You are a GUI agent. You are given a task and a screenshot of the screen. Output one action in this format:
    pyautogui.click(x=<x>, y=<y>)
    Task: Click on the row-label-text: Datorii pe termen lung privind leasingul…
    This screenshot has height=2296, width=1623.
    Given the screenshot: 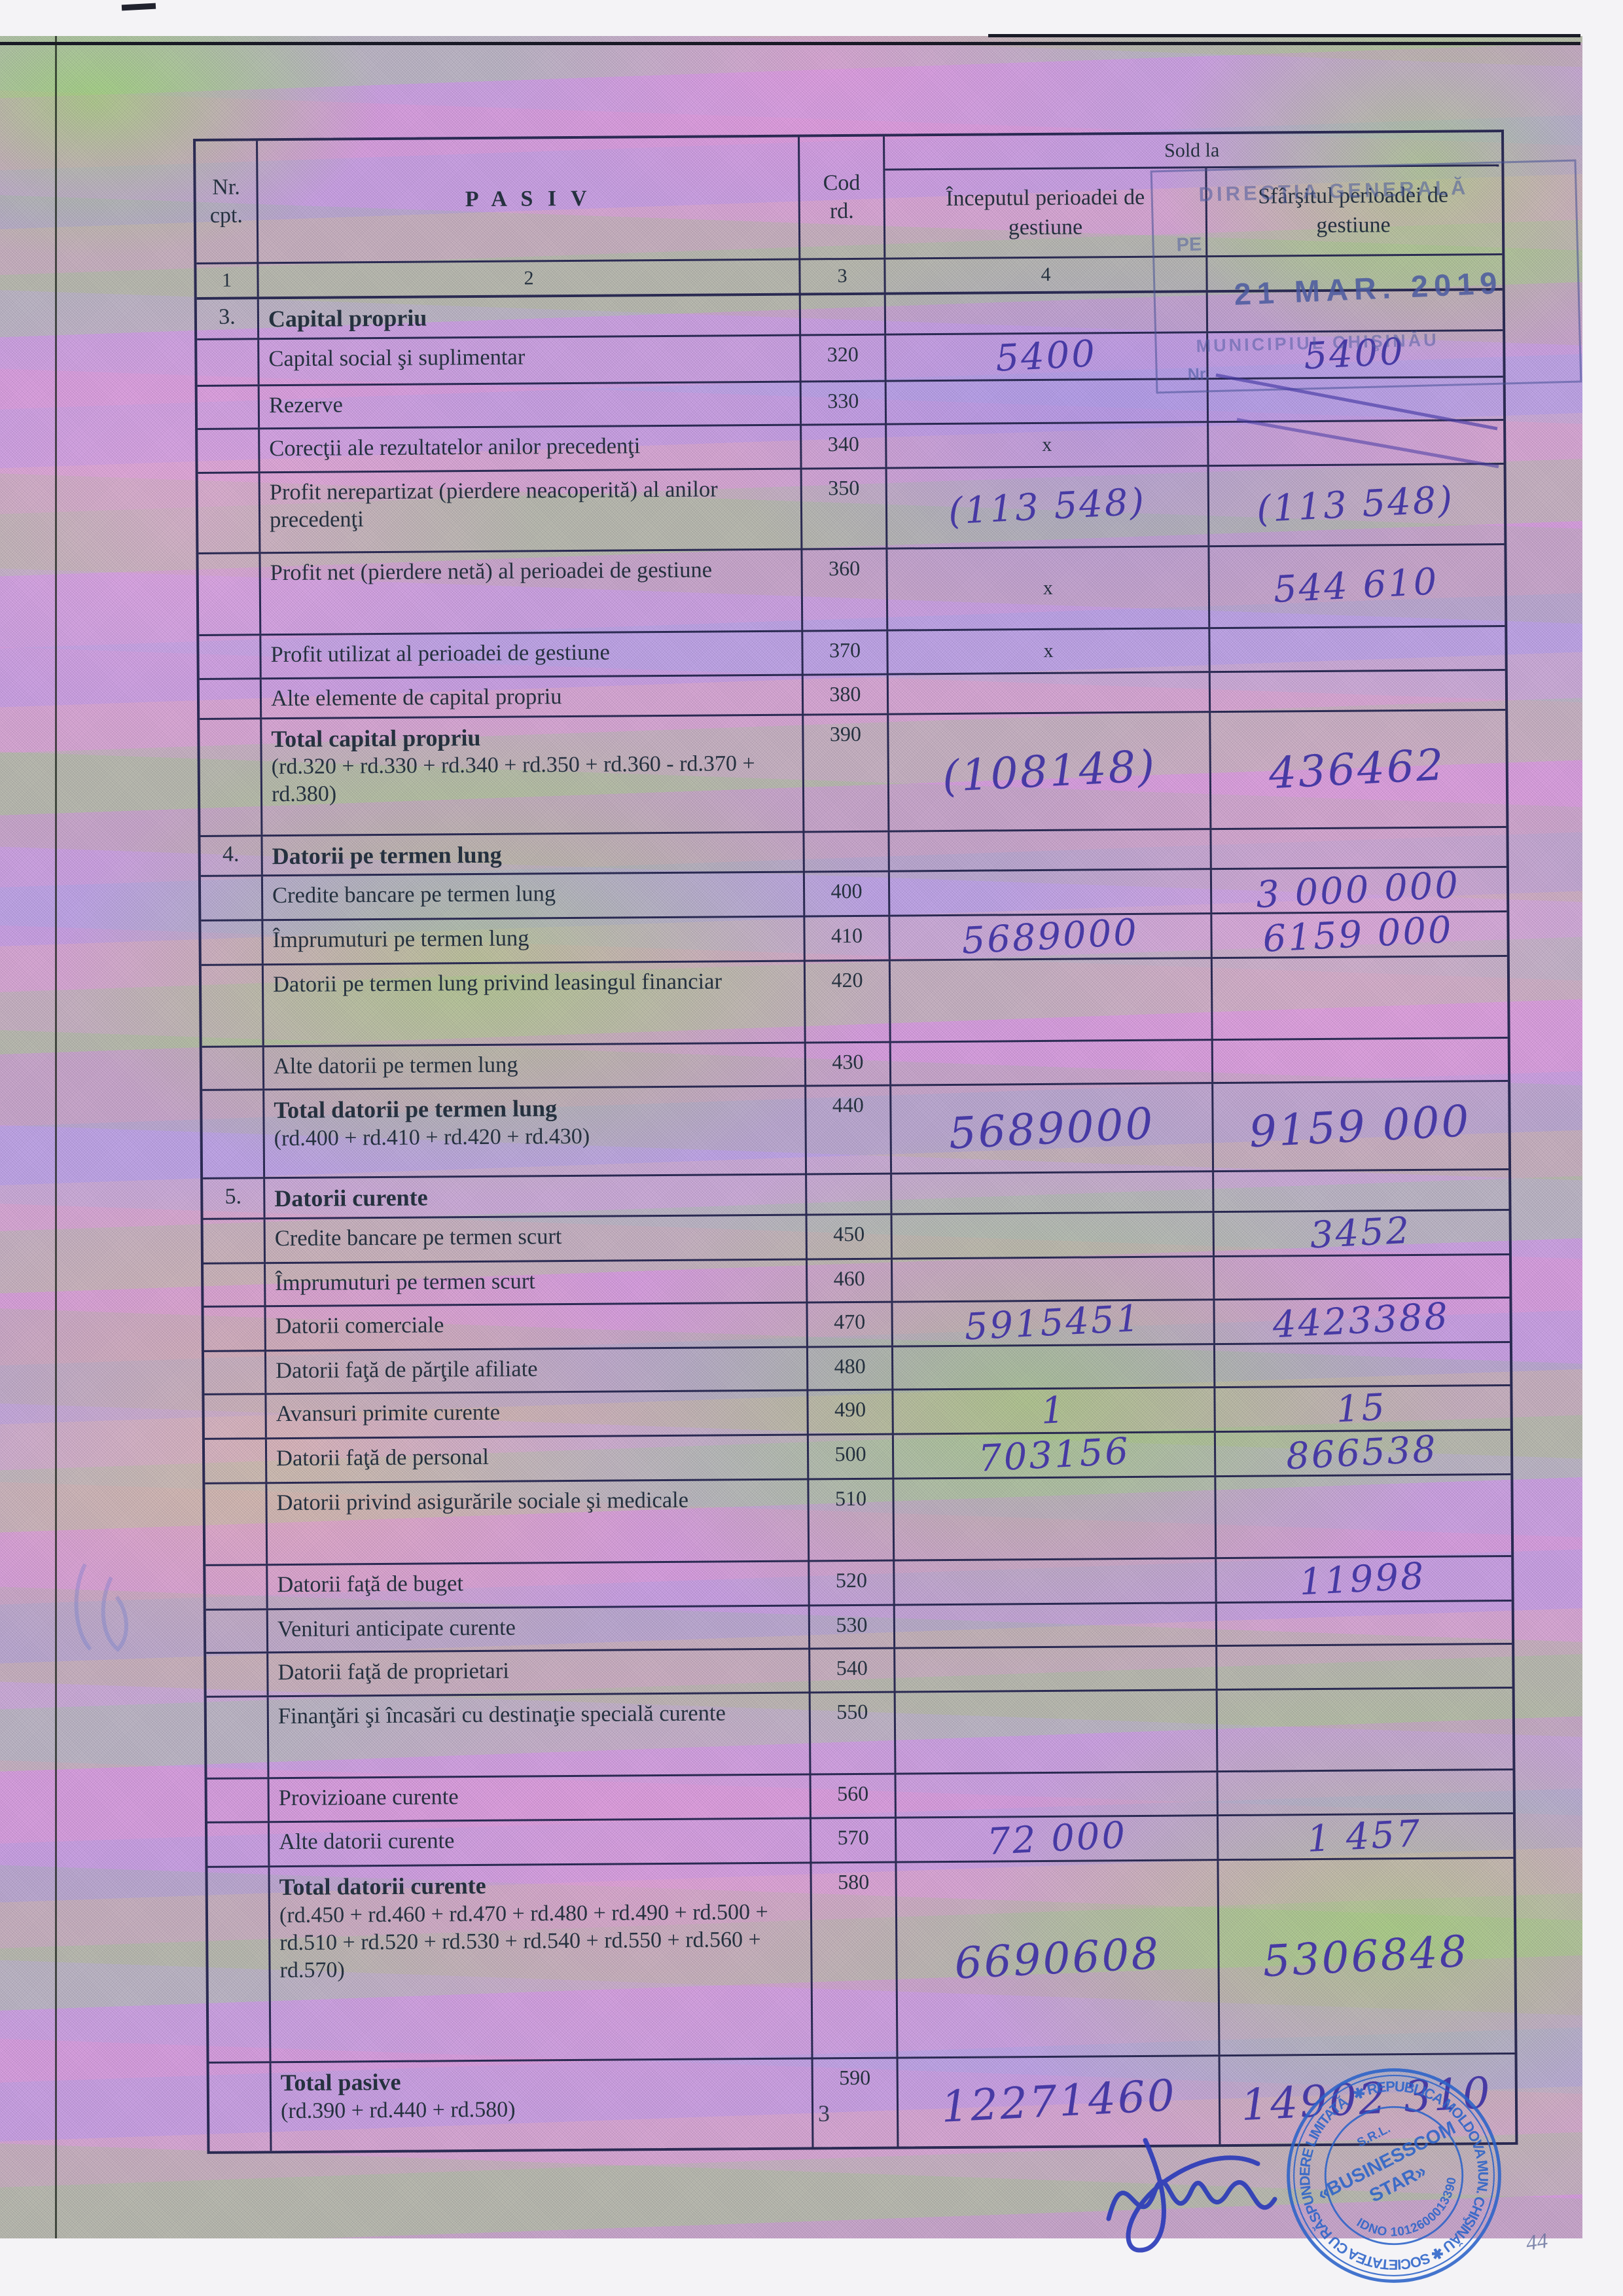 What is the action you would take?
    pyautogui.click(x=497, y=983)
    